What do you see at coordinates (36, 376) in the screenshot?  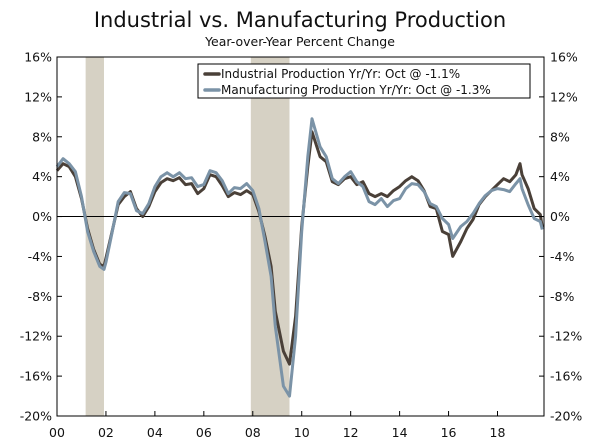 I see `y-tick-left-label: -16%` at bounding box center [36, 376].